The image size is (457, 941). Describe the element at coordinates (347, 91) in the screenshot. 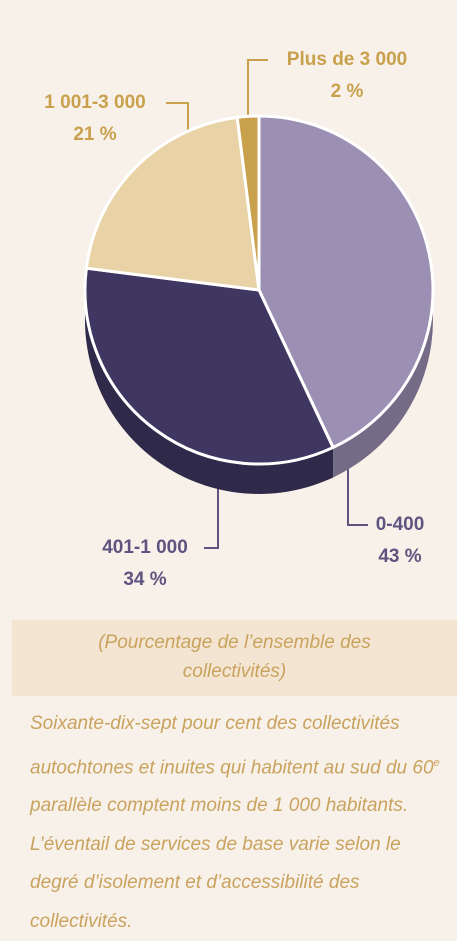

I see `value-label: 2 %` at that location.